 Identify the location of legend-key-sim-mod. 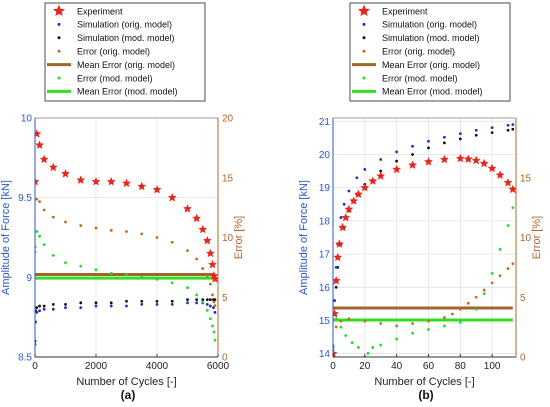
(364, 38).